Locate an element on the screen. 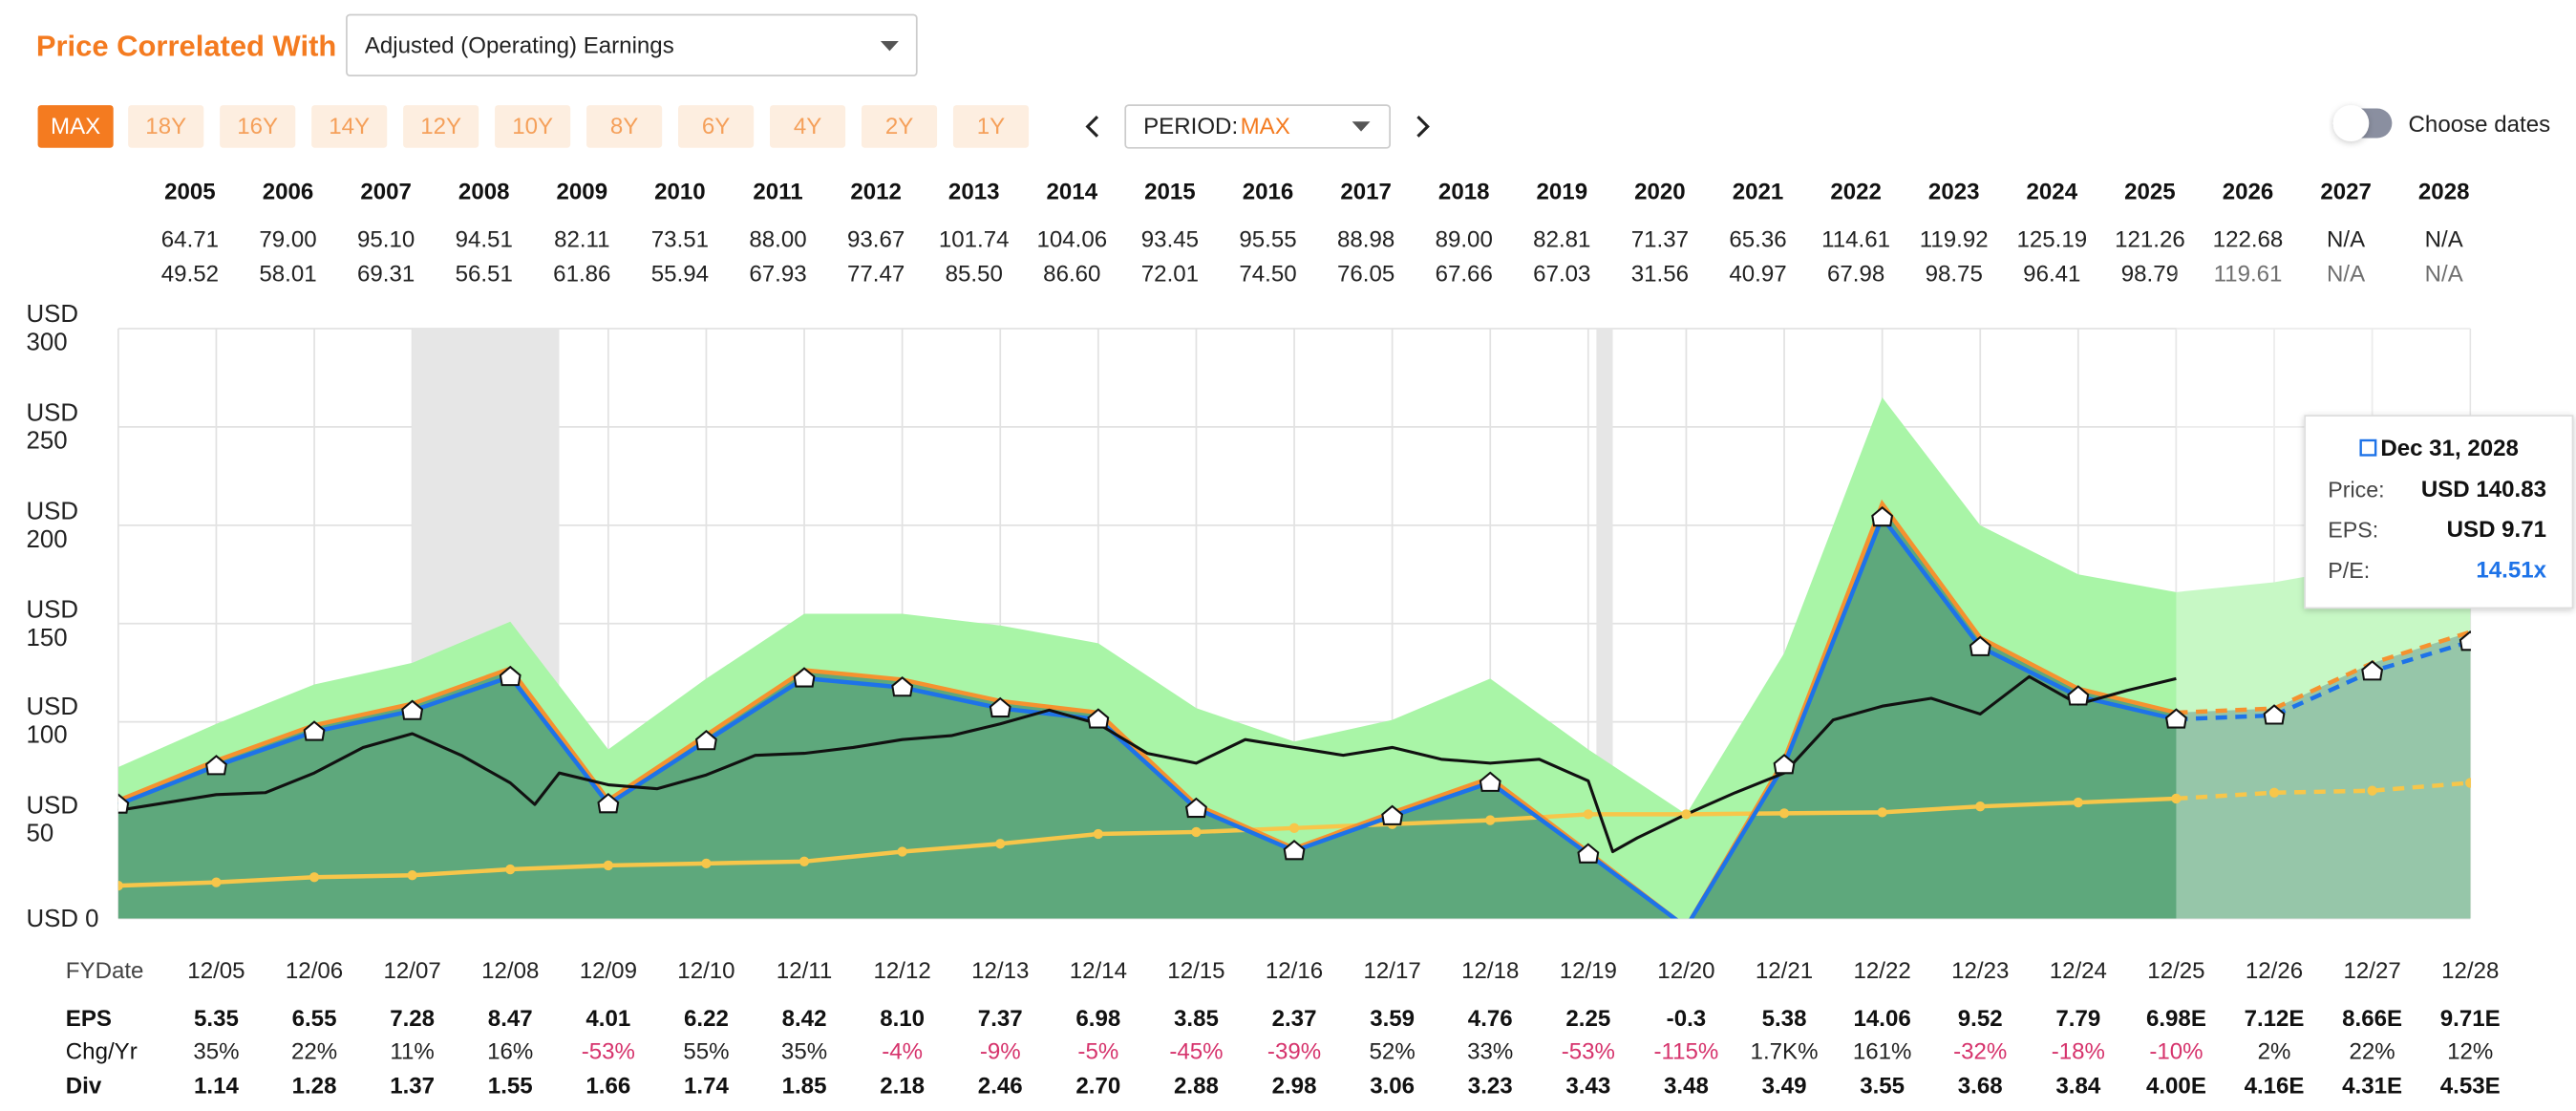 Image resolution: width=2576 pixels, height=1111 pixels. dividend-value: 4.53E is located at coordinates (2471, 1086).